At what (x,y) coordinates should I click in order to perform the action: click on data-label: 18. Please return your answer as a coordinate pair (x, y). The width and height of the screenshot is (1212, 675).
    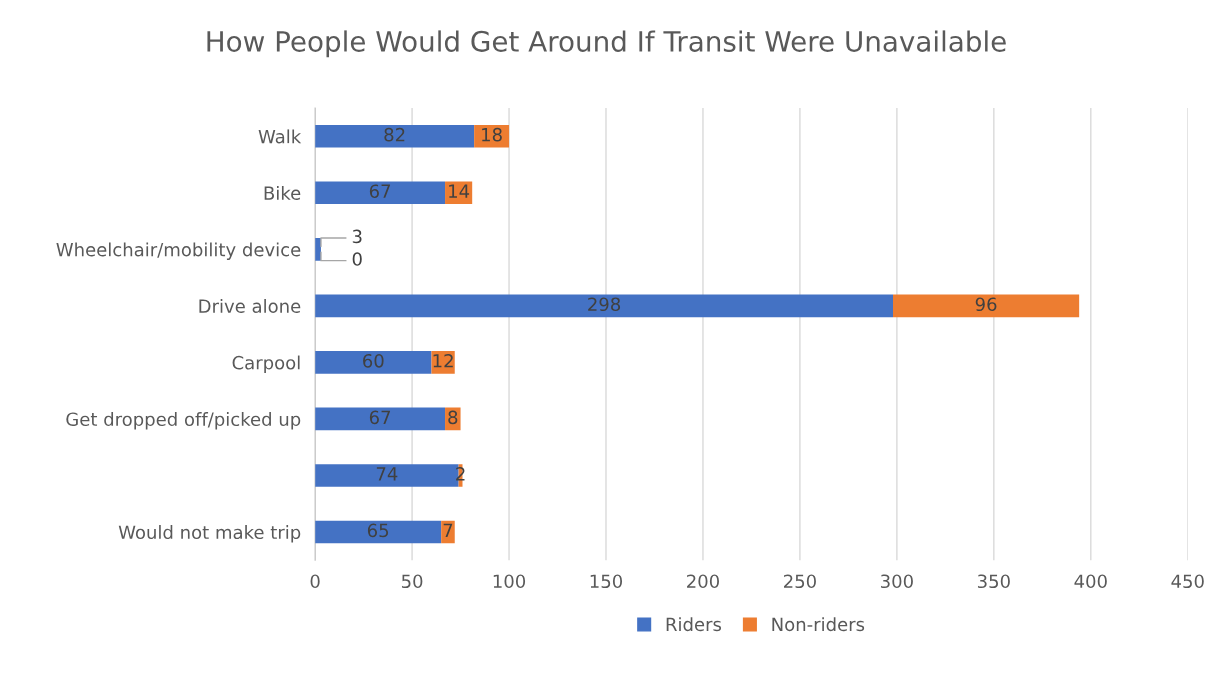
    Looking at the image, I should click on (492, 134).